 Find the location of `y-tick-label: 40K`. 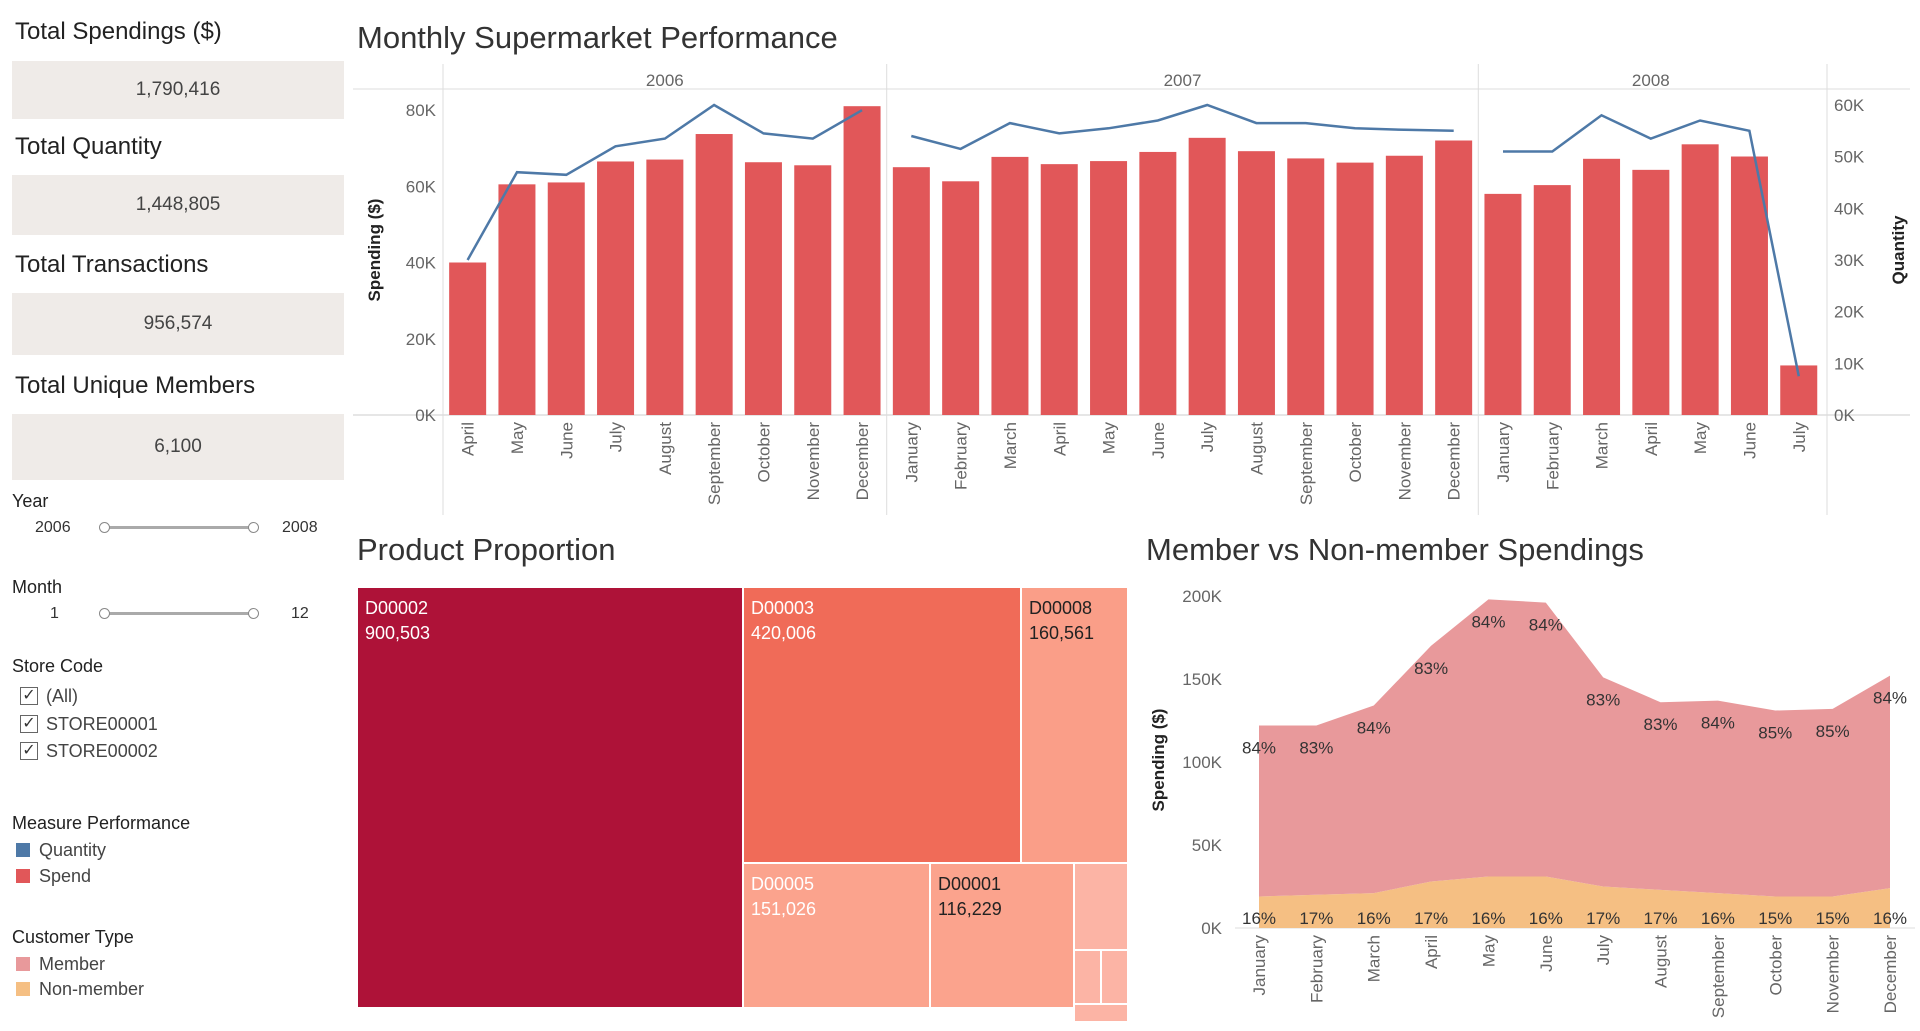

y-tick-label: 40K is located at coordinates (421, 263).